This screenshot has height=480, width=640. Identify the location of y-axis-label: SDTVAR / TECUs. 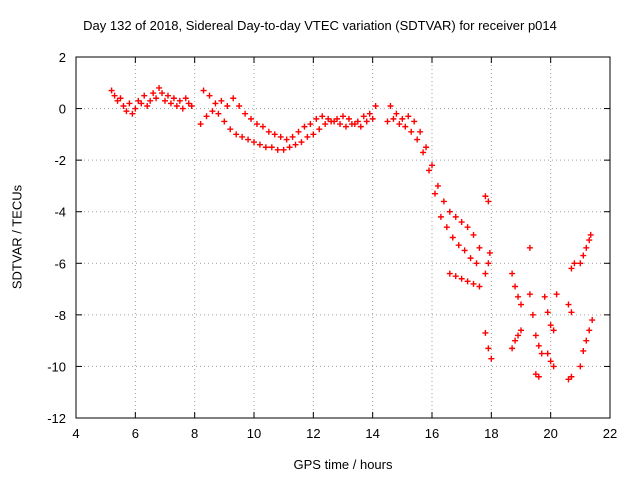
(17, 237).